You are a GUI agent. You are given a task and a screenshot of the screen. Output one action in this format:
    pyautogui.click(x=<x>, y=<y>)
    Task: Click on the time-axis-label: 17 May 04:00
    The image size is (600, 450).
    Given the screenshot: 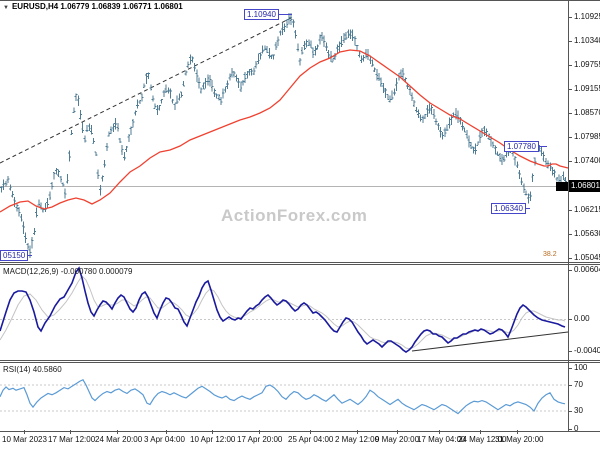 What is the action you would take?
    pyautogui.click(x=441, y=439)
    